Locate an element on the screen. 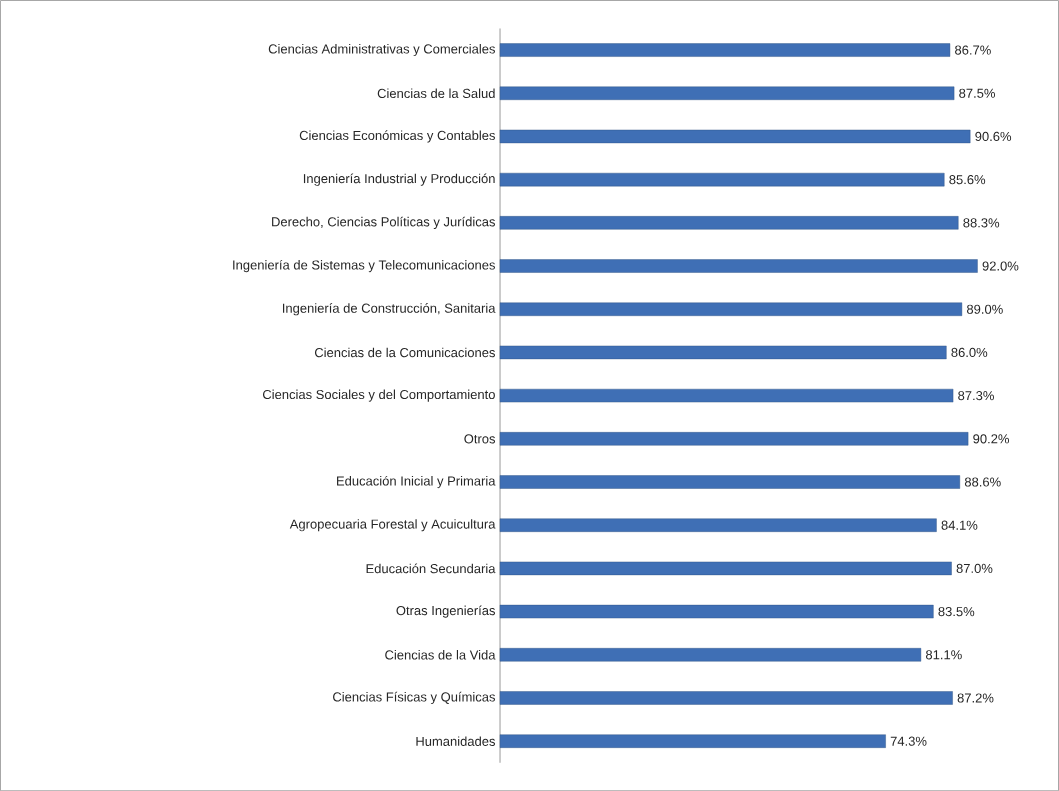 The width and height of the screenshot is (1059, 791). y-tick-label: Ciencias Físicas y Químicas is located at coordinates (414, 697).